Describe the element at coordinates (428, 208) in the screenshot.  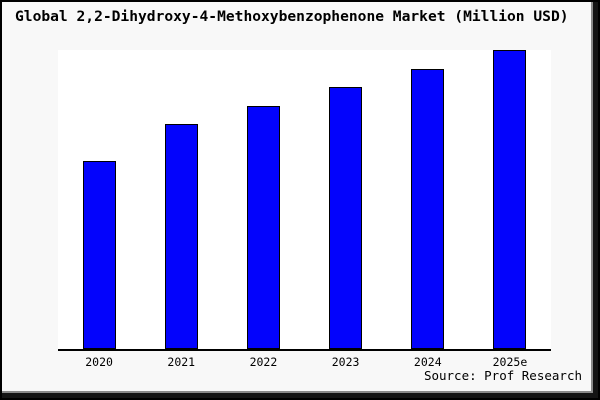
I see `bar-2024` at that location.